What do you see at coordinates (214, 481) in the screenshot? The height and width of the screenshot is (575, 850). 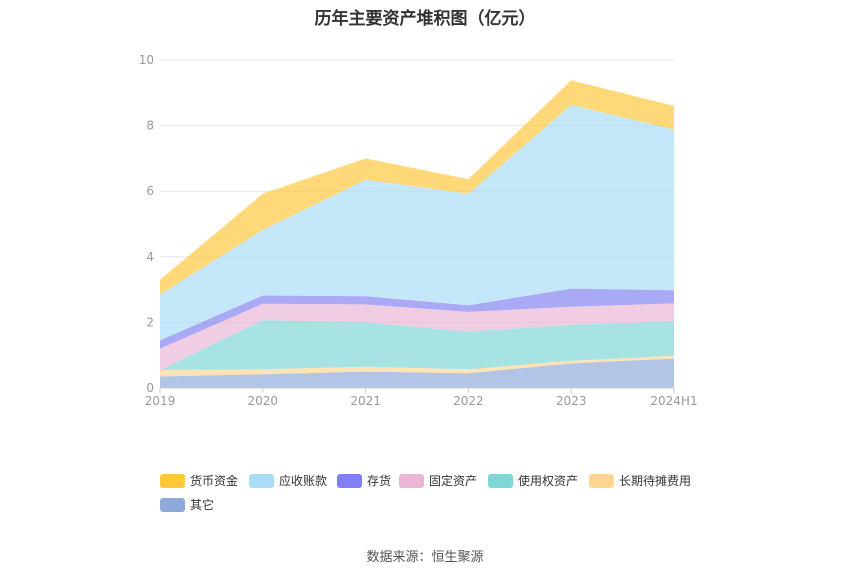 I see `legend-label: 货币资金` at bounding box center [214, 481].